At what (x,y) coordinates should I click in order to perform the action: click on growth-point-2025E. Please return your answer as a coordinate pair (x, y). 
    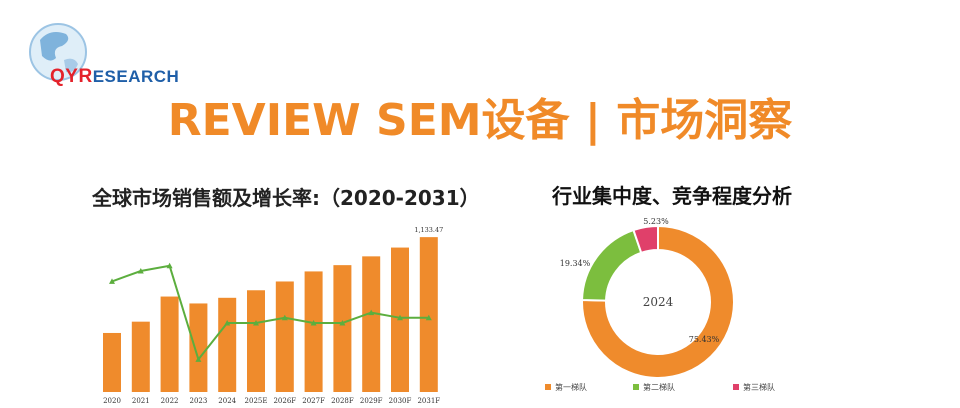
    Looking at the image, I should click on (256, 323).